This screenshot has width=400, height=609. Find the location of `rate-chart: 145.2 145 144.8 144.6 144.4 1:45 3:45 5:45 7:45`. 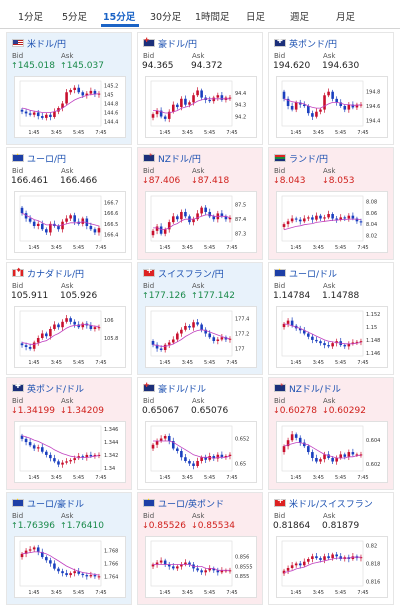

rate-chart: 145.2 145 144.8 144.6 144.4 1:45 3:45 5:45 7:45 is located at coordinates (70, 107).